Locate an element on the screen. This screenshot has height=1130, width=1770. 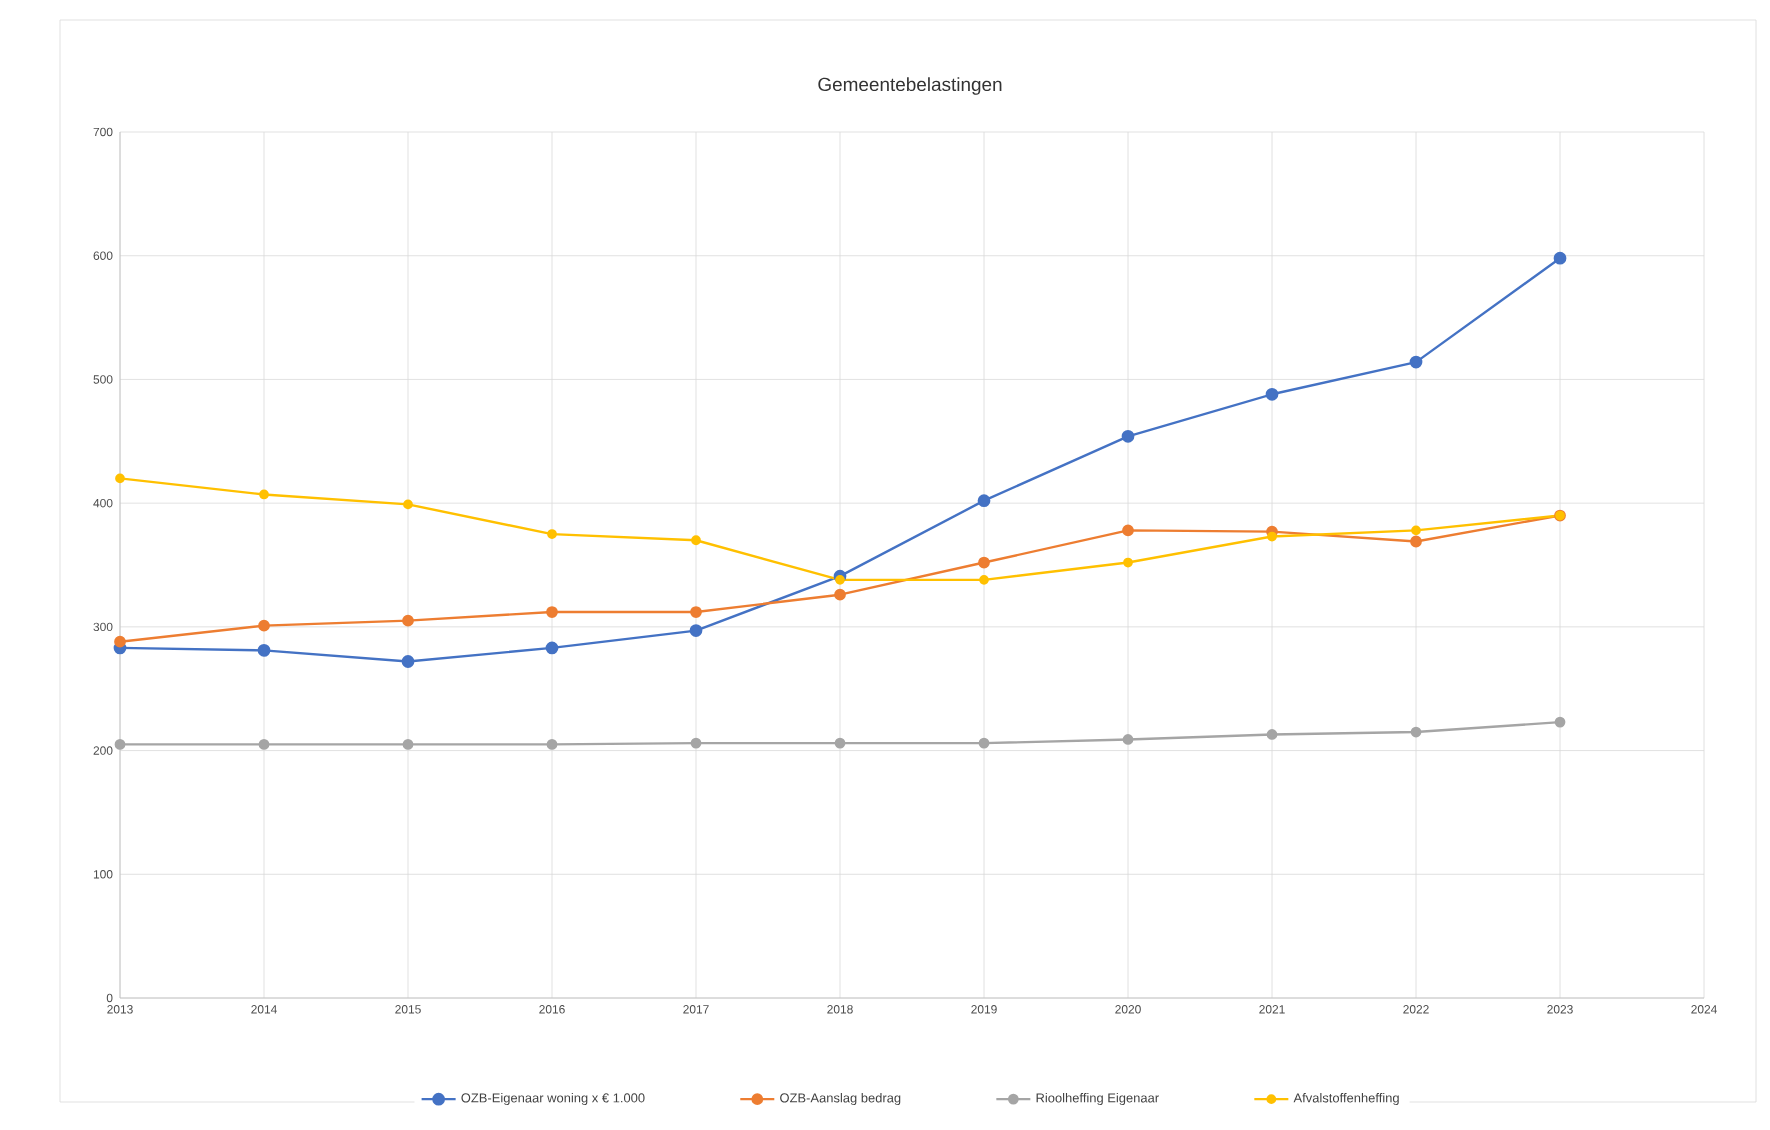
chart-title: Gemeentebelastingen is located at coordinates (910, 86).